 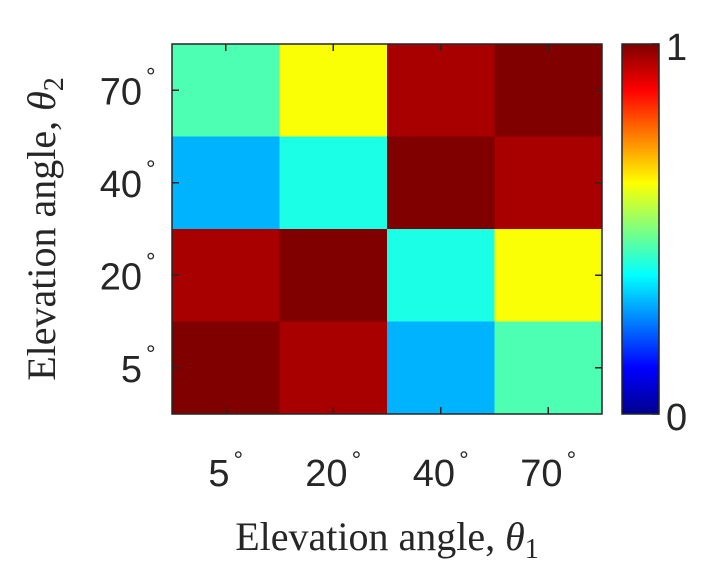 What do you see at coordinates (441, 471) in the screenshot?
I see `x-tick-label: 40 °` at bounding box center [441, 471].